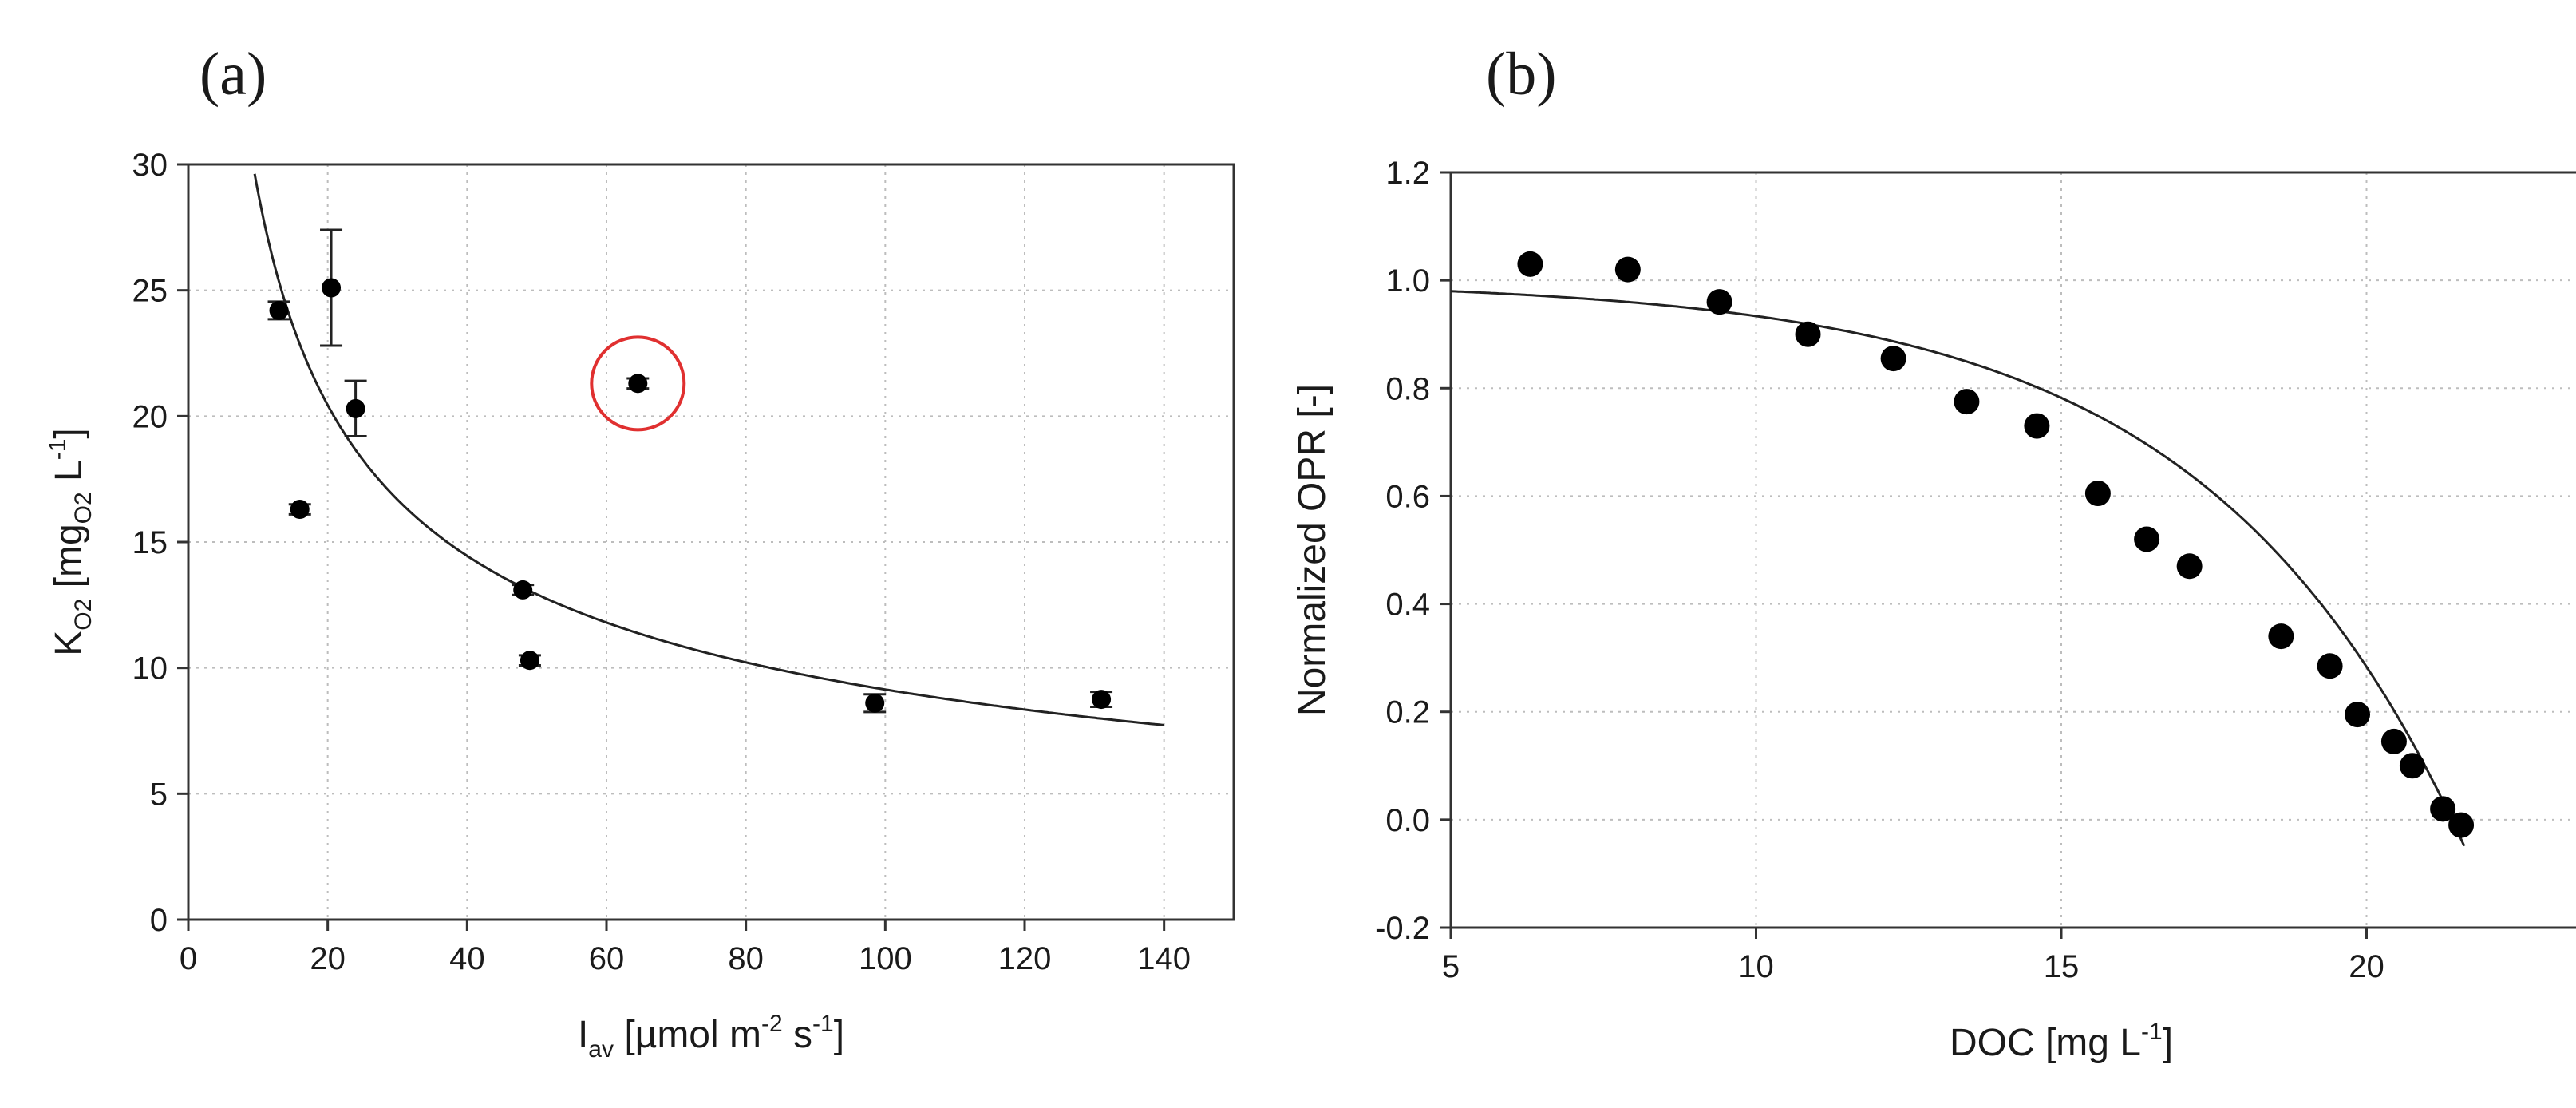 The width and height of the screenshot is (2576, 1108). What do you see at coordinates (150, 291) in the screenshot?
I see `y-tick-label: 25` at bounding box center [150, 291].